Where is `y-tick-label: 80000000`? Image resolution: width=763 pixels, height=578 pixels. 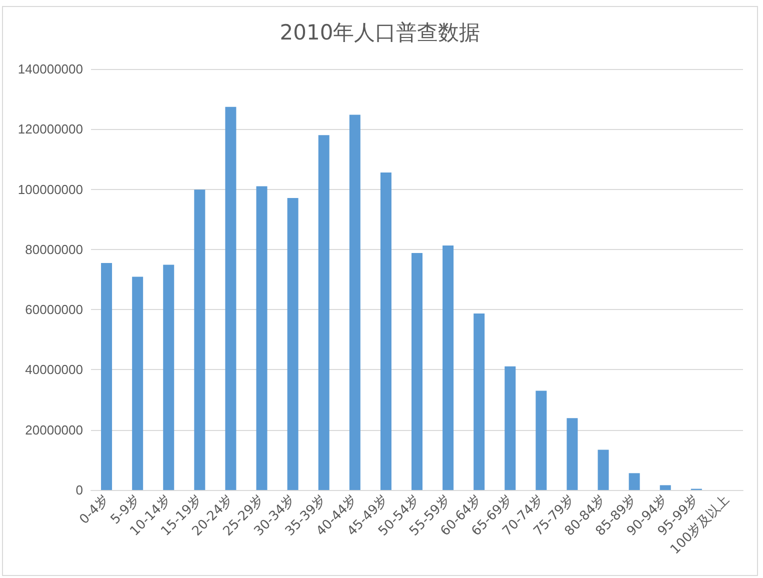
y-tick-label: 80000000 is located at coordinates (54, 249).